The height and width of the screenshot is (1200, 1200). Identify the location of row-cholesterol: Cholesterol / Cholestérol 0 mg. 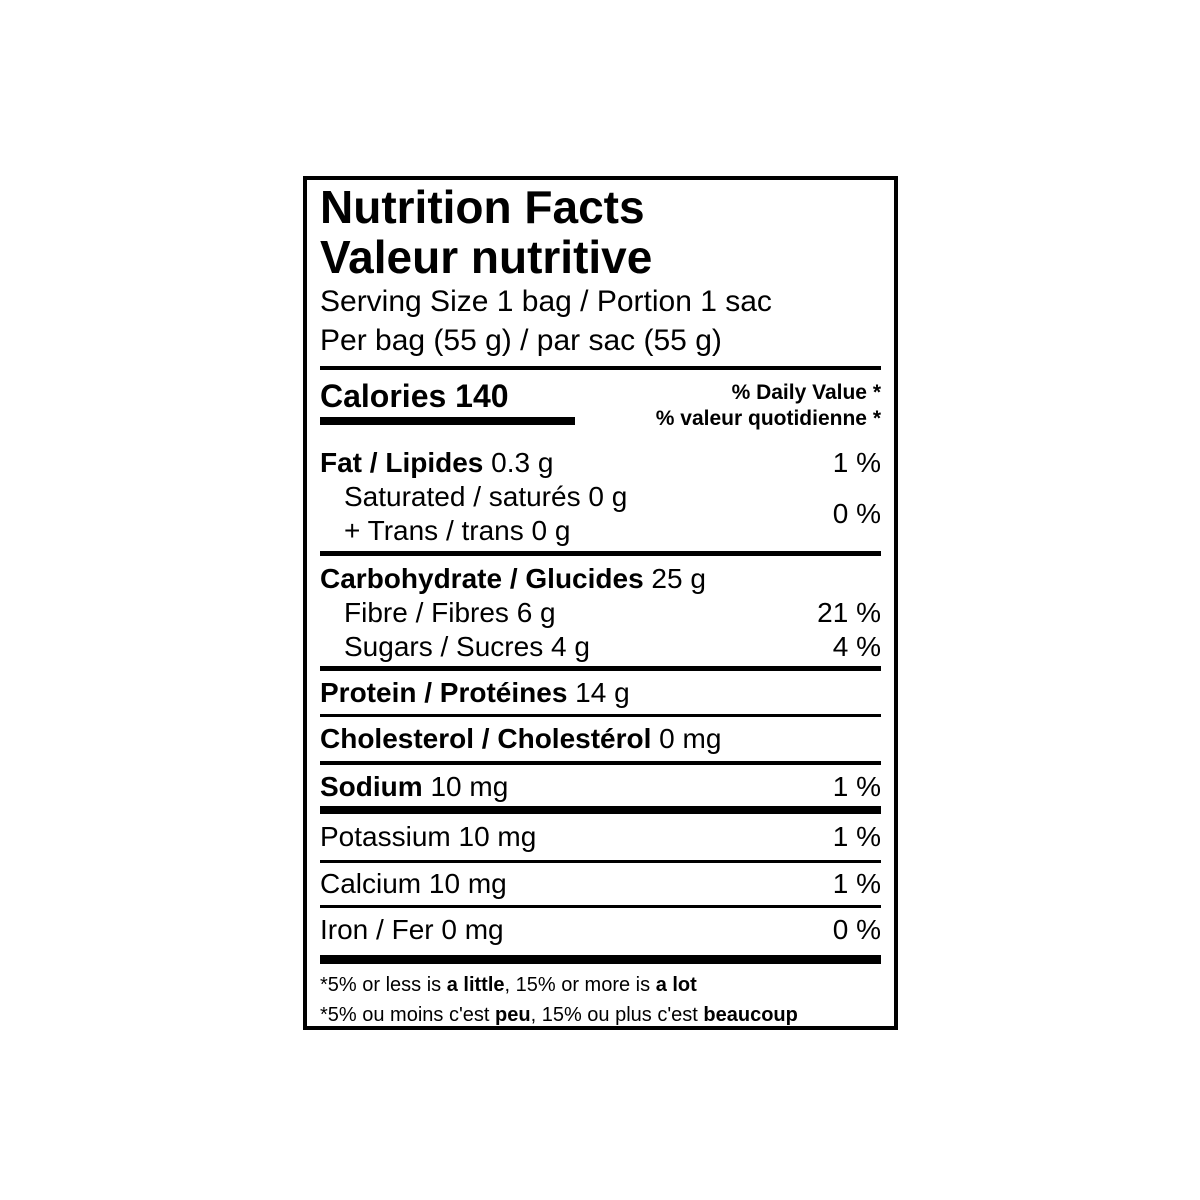
(600, 739).